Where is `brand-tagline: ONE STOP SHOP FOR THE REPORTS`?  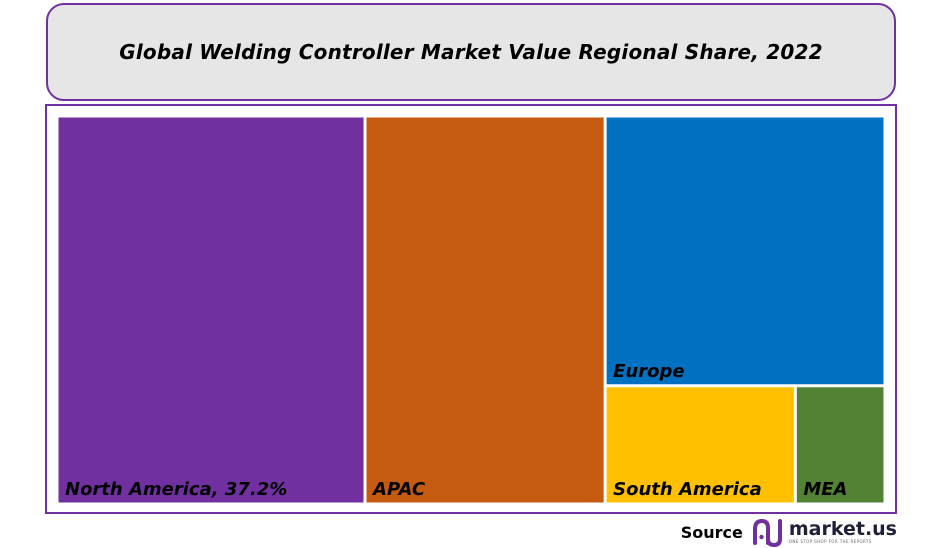 brand-tagline: ONE STOP SHOP FOR THE REPORTS is located at coordinates (830, 541).